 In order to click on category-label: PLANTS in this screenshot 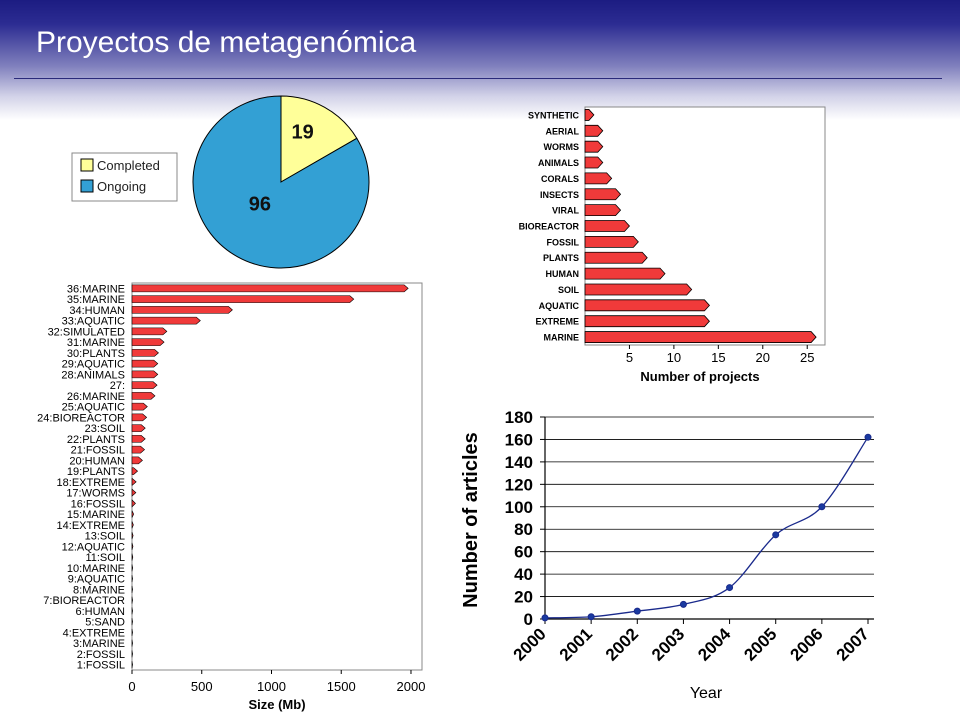, I will do `click(561, 258)`.